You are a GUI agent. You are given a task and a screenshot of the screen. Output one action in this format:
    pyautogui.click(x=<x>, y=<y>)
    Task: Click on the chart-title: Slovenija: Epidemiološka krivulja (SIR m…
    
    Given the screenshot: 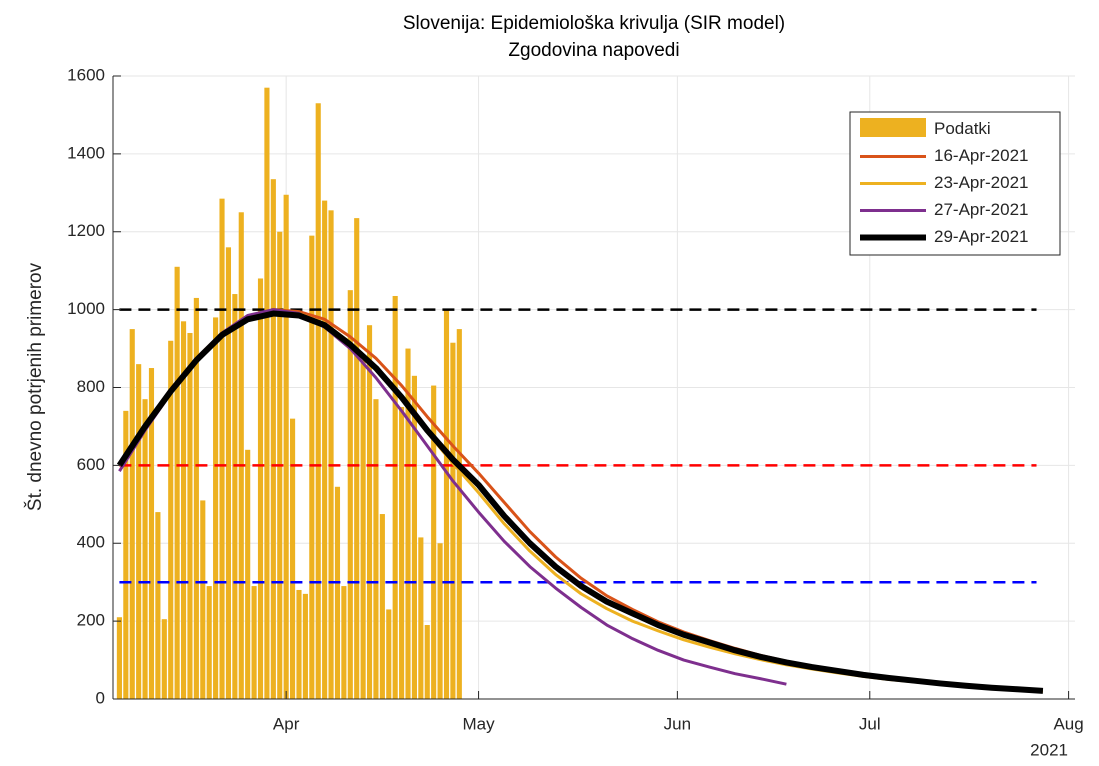 What is the action you would take?
    pyautogui.click(x=594, y=23)
    